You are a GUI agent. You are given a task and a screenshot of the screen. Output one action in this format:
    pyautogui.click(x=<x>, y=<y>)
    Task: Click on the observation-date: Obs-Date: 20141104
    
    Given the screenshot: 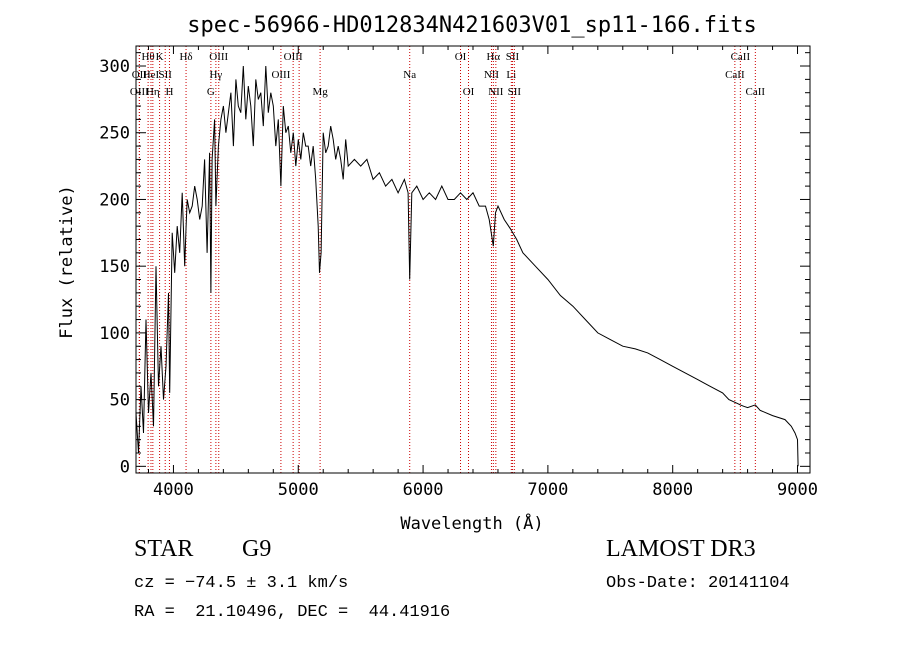 What is the action you would take?
    pyautogui.click(x=698, y=583)
    